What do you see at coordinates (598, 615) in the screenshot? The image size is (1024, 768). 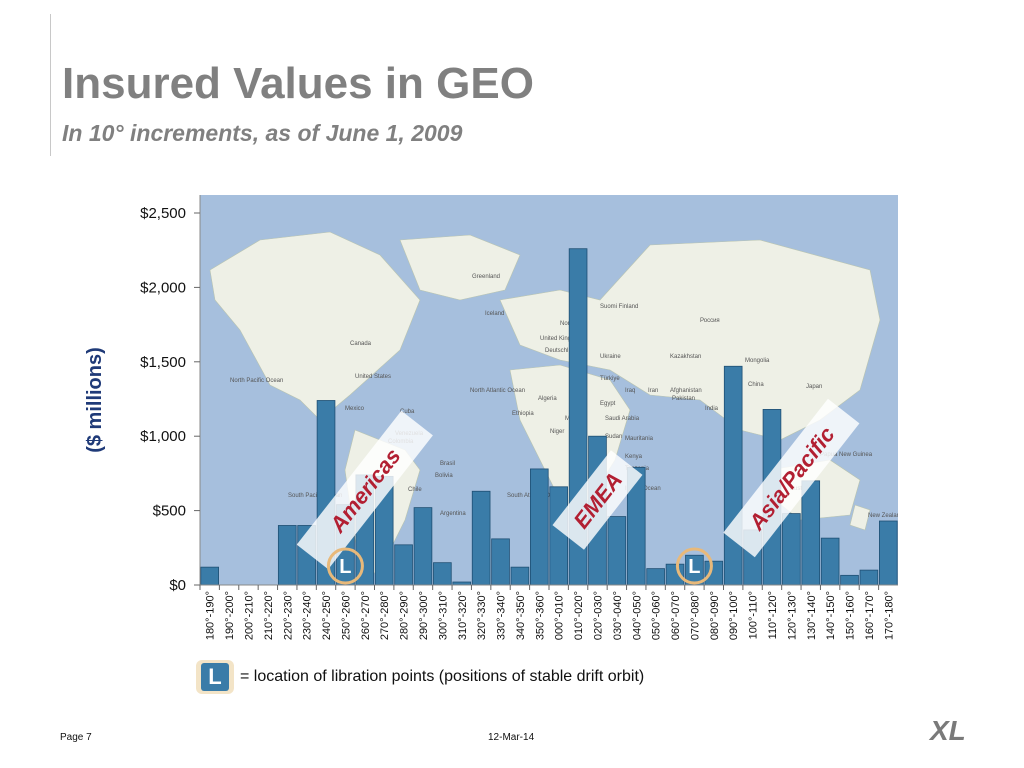 I see `x-tick-label: 020°-030°` at bounding box center [598, 615].